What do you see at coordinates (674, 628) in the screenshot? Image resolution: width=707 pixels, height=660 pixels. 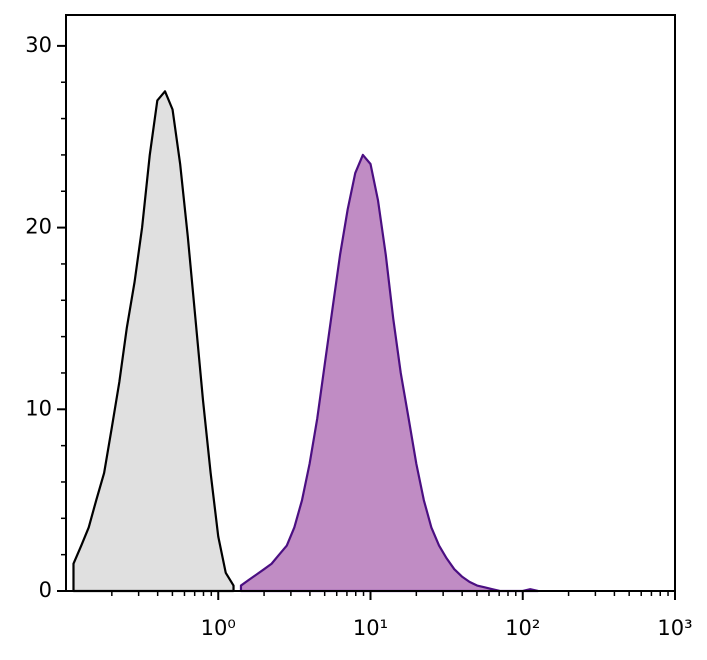 I see `x-tick-label: 10³` at bounding box center [674, 628].